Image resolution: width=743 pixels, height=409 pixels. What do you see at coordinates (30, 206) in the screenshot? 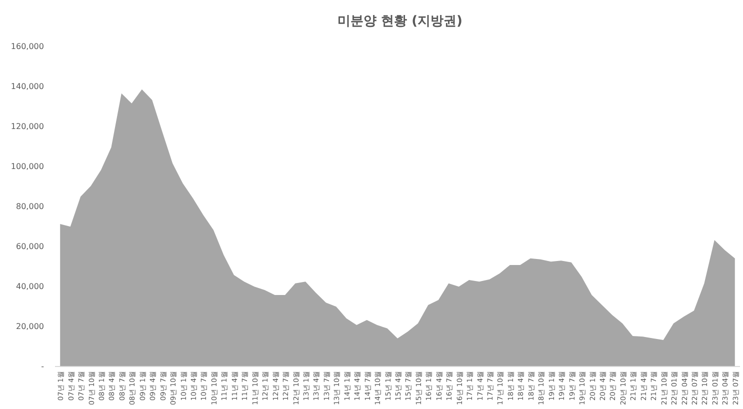
I see `y-tick-label: 80,000` at bounding box center [30, 206].